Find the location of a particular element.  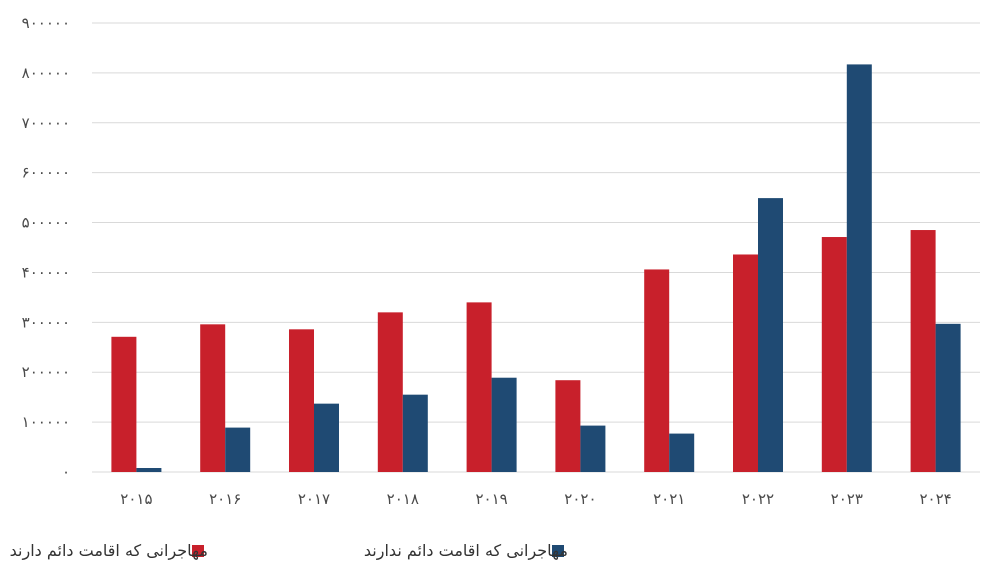

y-tick-label: ۵۰۰۰۰۰ is located at coordinates (46, 223).